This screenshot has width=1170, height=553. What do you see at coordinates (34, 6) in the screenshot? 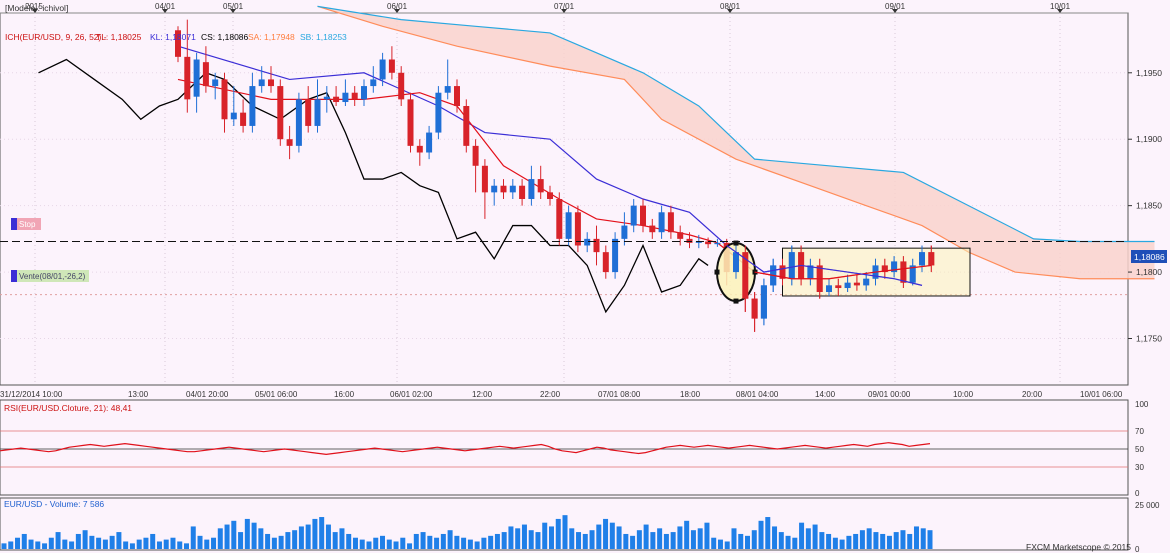
I see `top-axis-label: 2015` at bounding box center [34, 6].